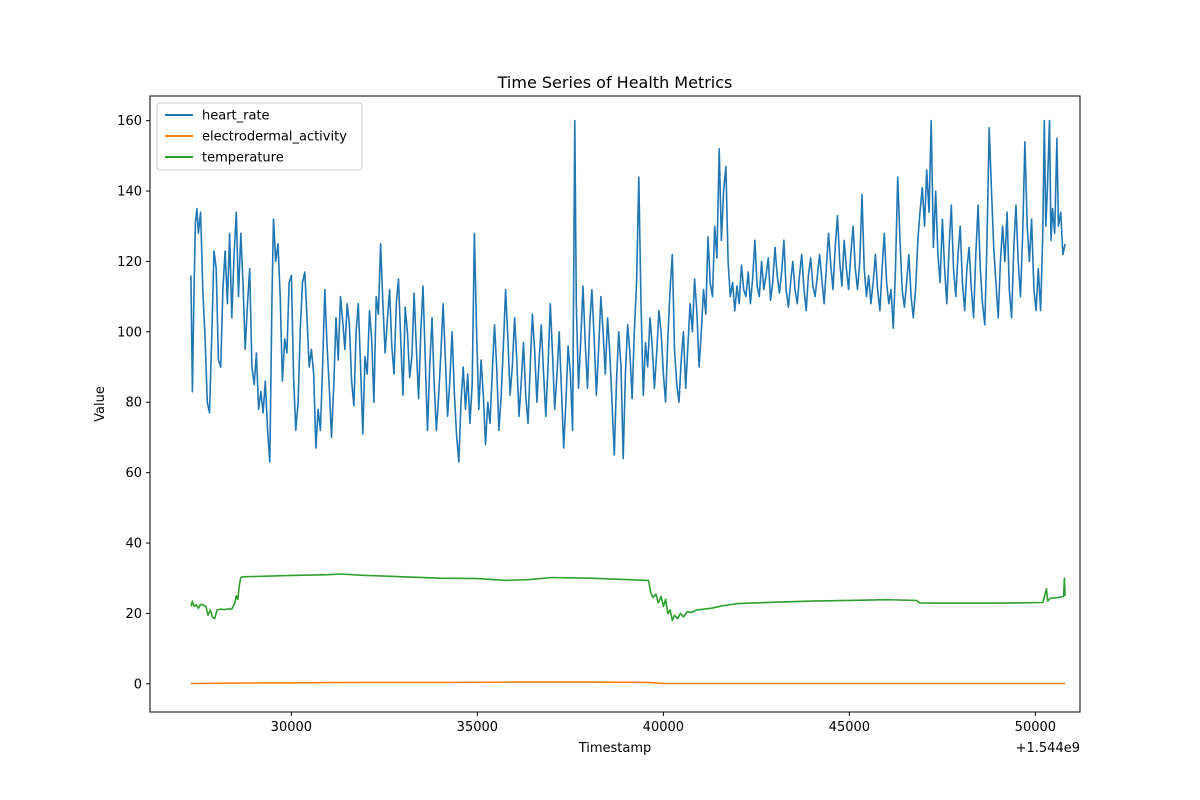  I want to click on y-tick-label: 40, so click(133, 544).